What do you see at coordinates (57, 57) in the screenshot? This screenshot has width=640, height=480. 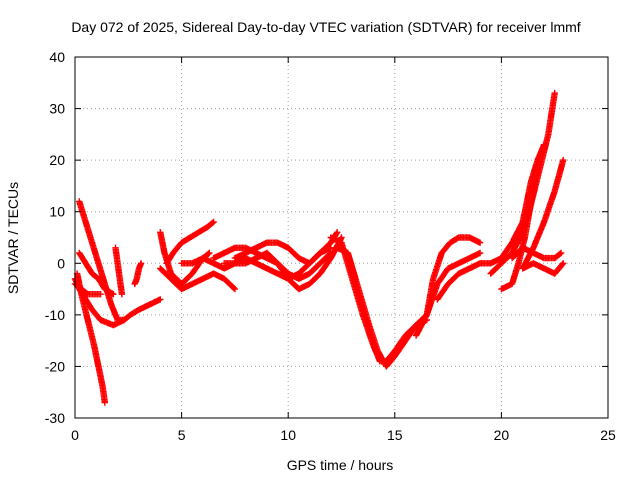 I see `y-tick-label: 40` at bounding box center [57, 57].